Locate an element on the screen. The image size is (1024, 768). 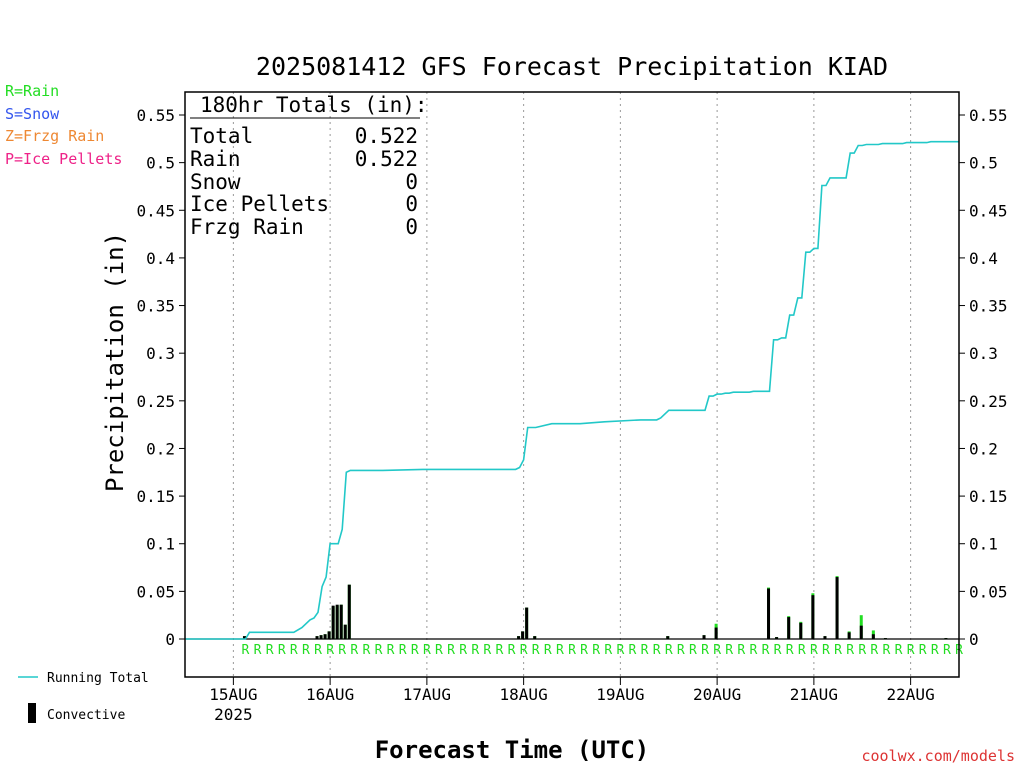
y-tick-label-left: 0.55 is located at coordinates (155, 115).